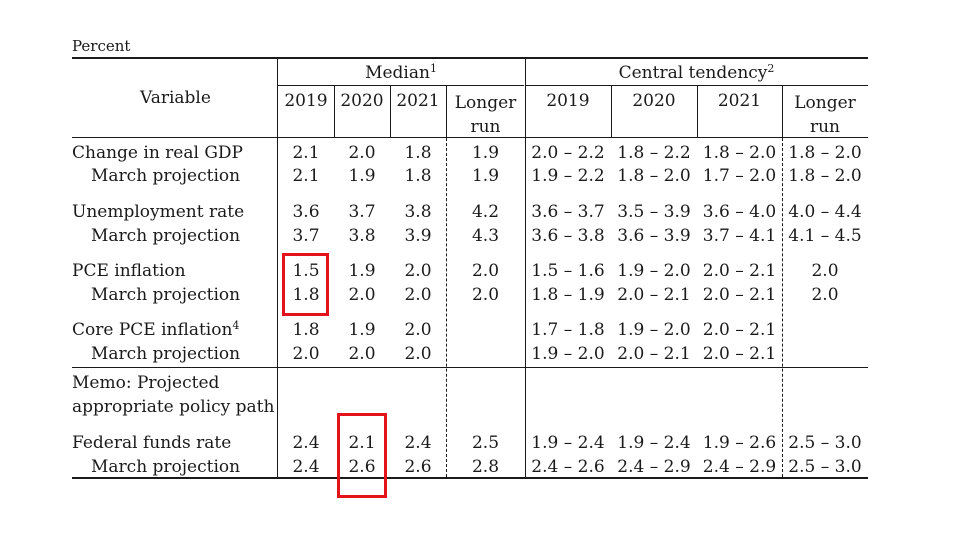  What do you see at coordinates (525, 268) in the screenshot?
I see `divider-median-central` at bounding box center [525, 268].